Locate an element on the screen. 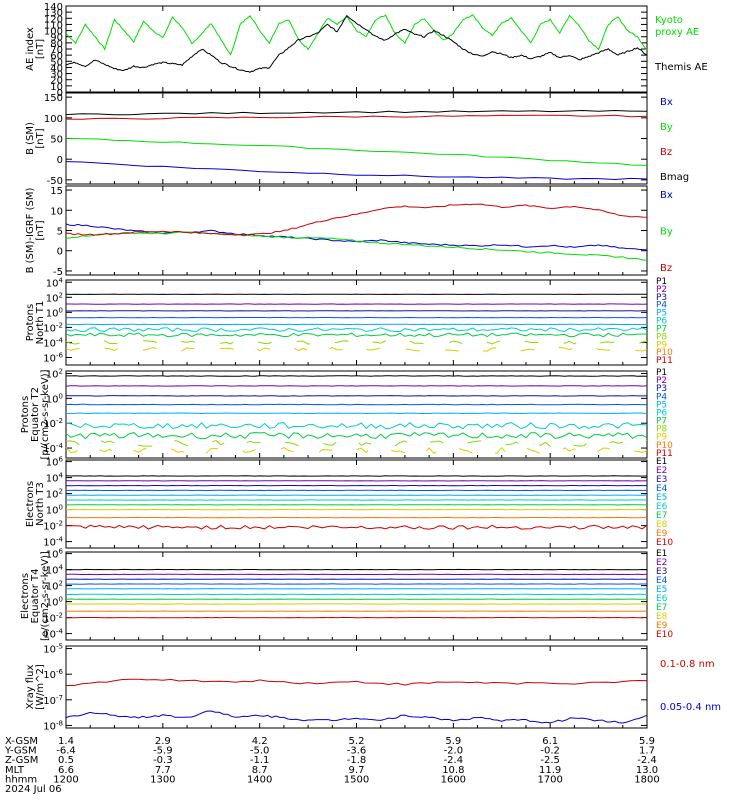 This screenshot has width=750, height=800. y-axis-label: Electrons is located at coordinates (25, 596).